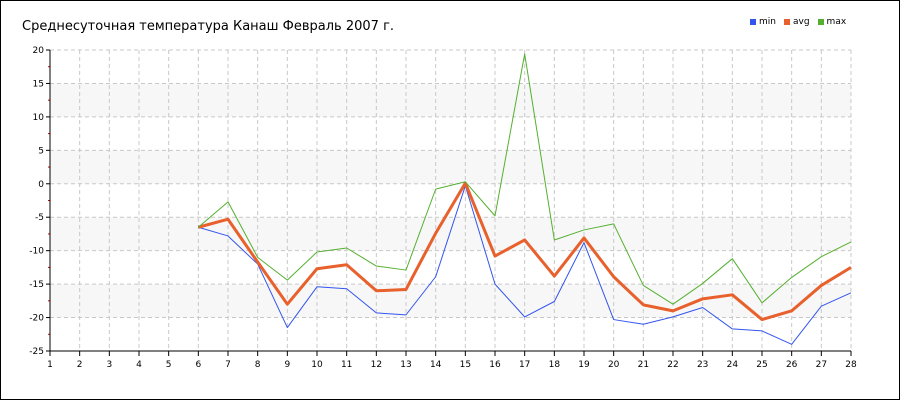  What do you see at coordinates (761, 365) in the screenshot?
I see `x-tick-label: 25` at bounding box center [761, 365].